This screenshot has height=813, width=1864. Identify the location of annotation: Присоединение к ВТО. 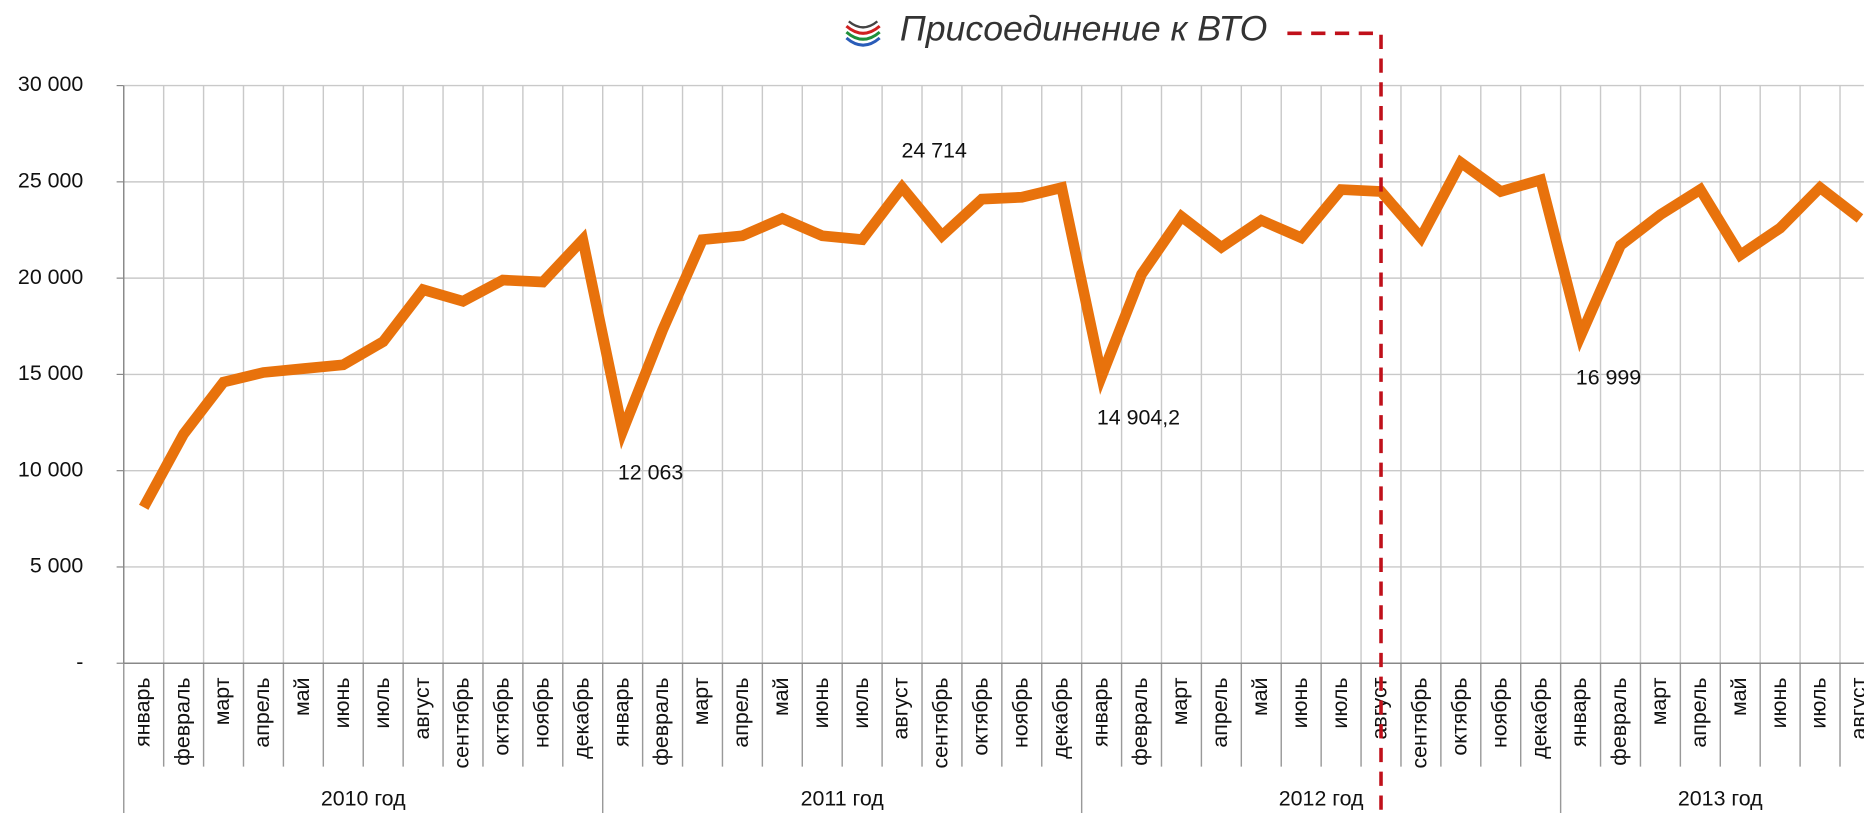
(1083, 28).